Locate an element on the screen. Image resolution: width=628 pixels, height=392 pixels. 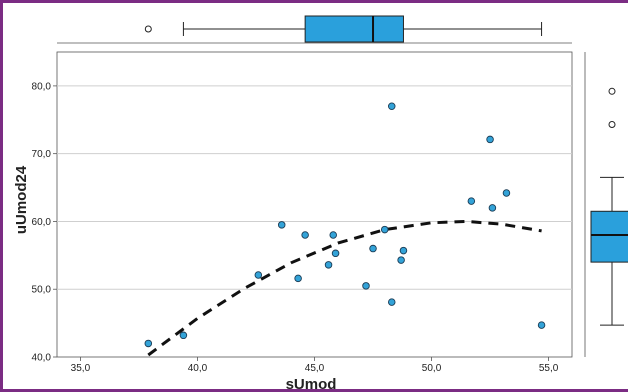
y-tick-label: 40,0 is located at coordinates (42, 358).